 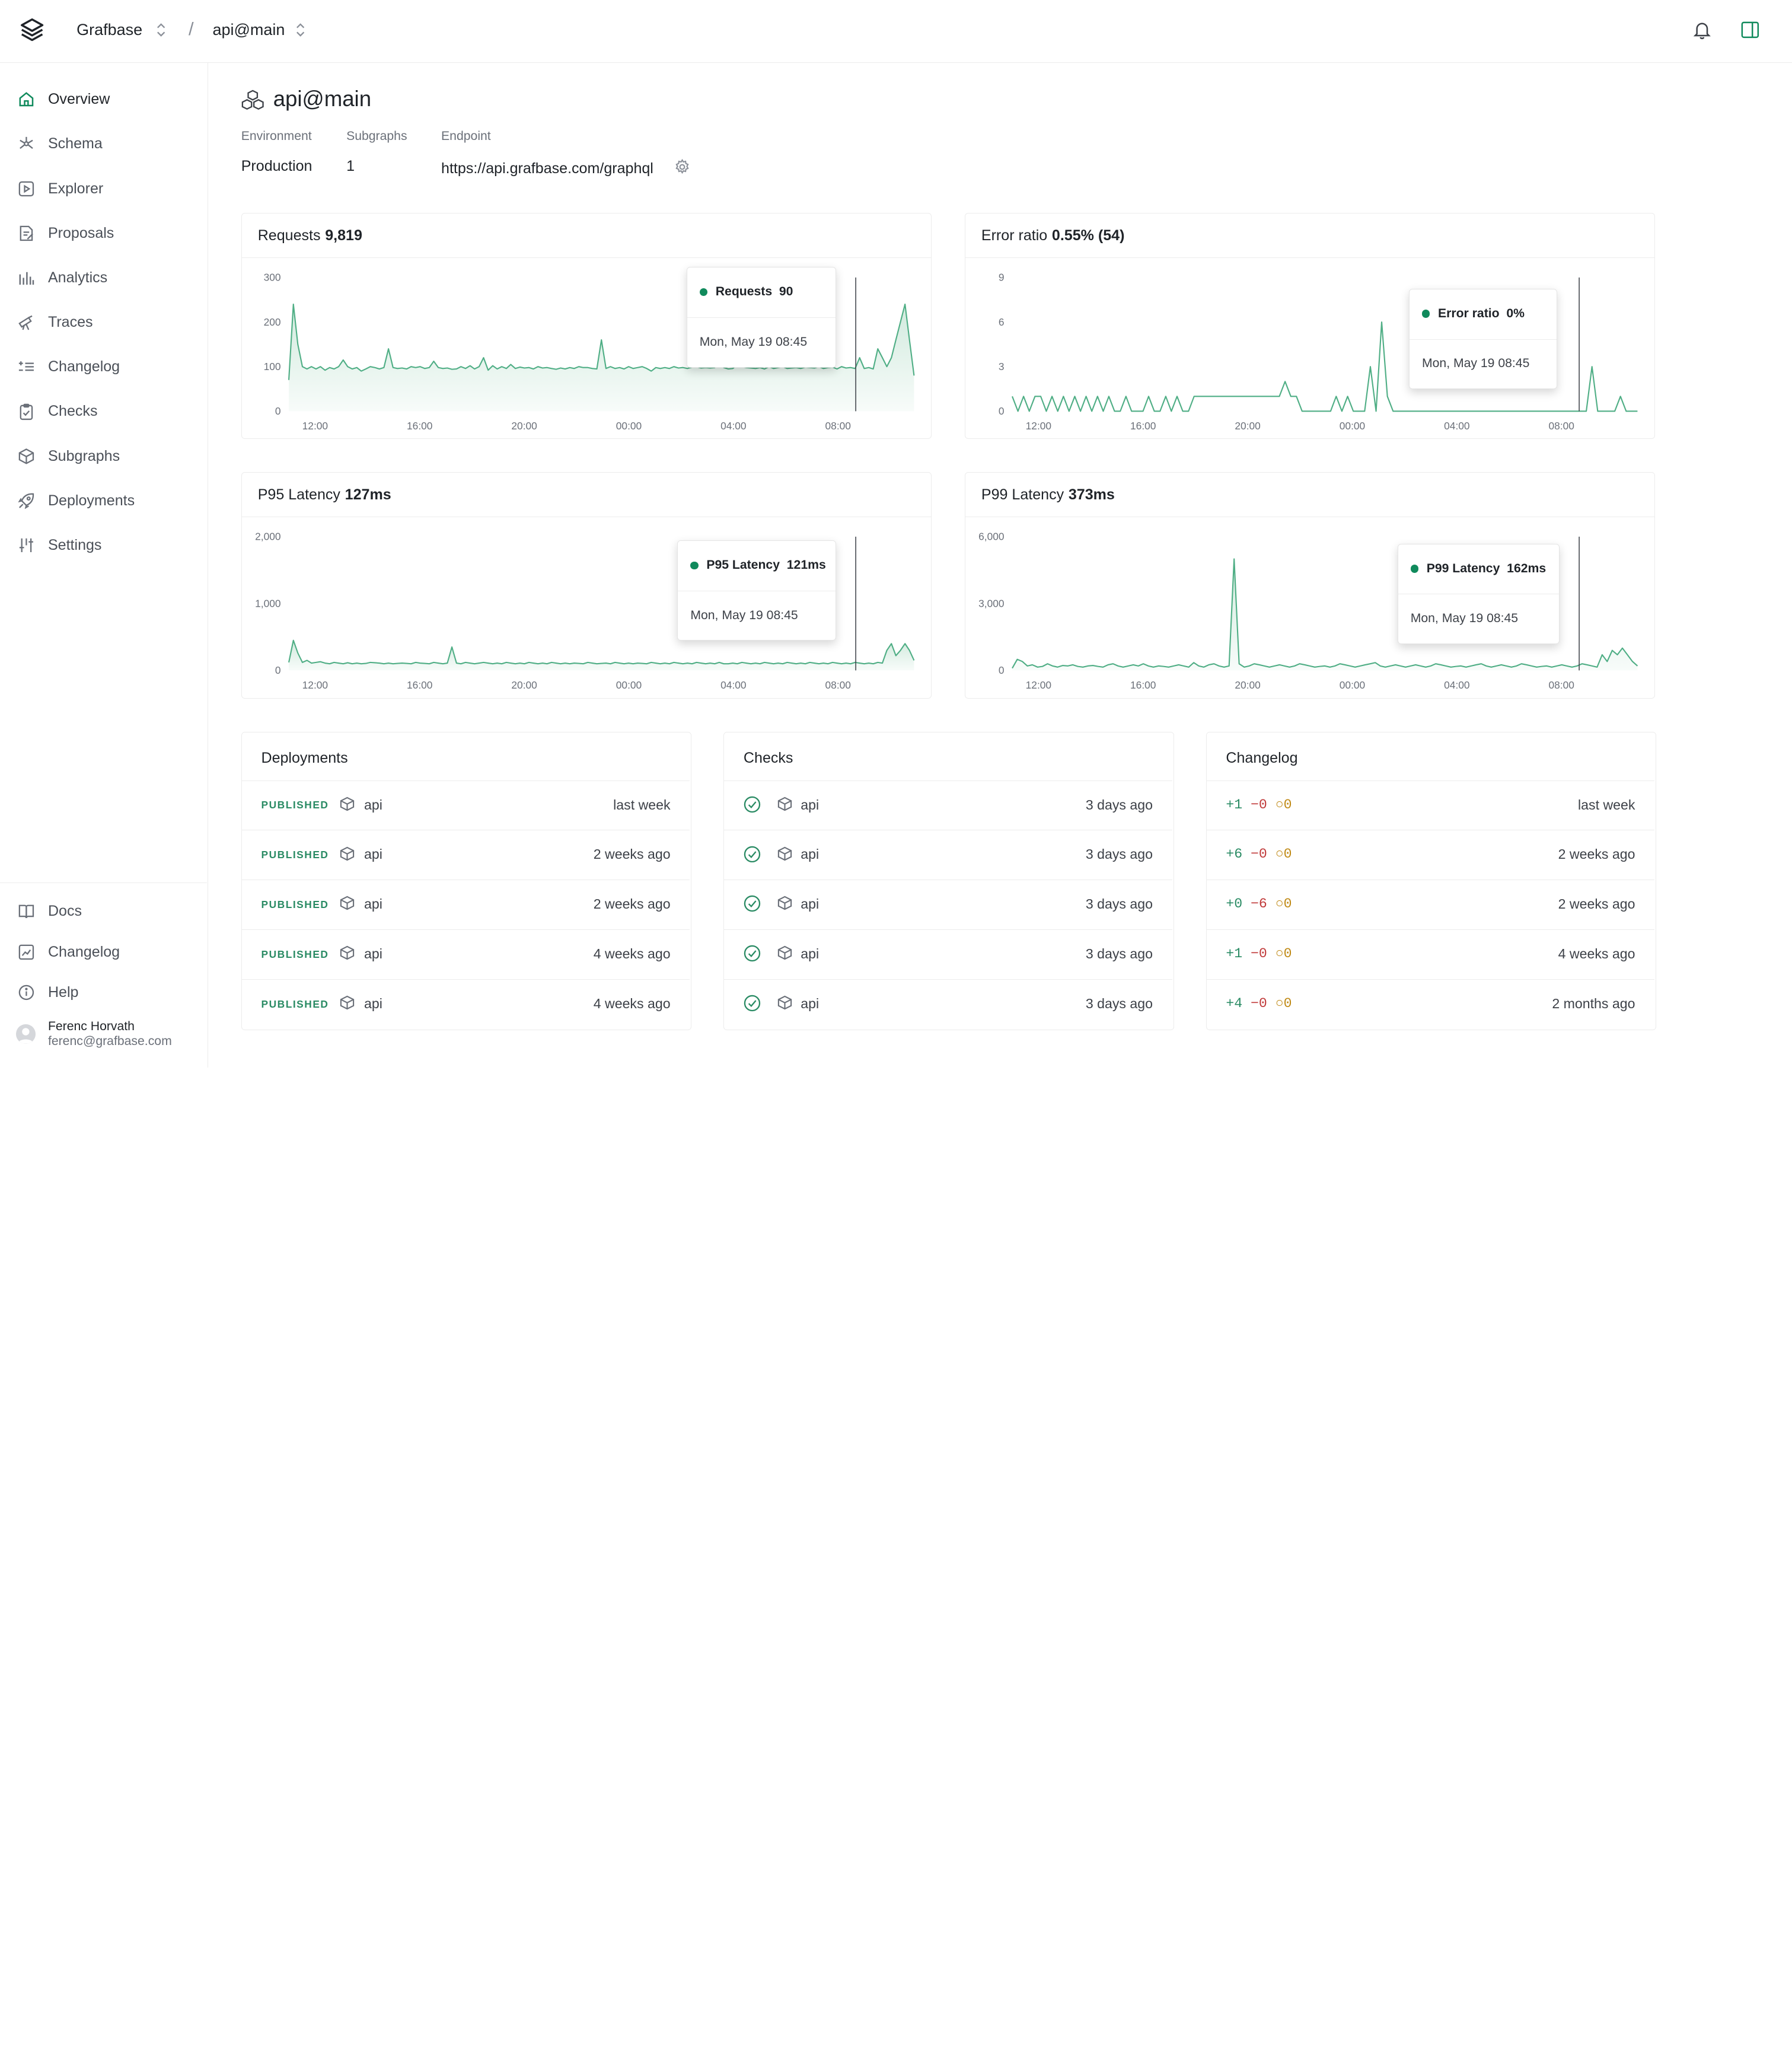 I want to click on deployment-row: PUBLISHED api last week, so click(x=465, y=805).